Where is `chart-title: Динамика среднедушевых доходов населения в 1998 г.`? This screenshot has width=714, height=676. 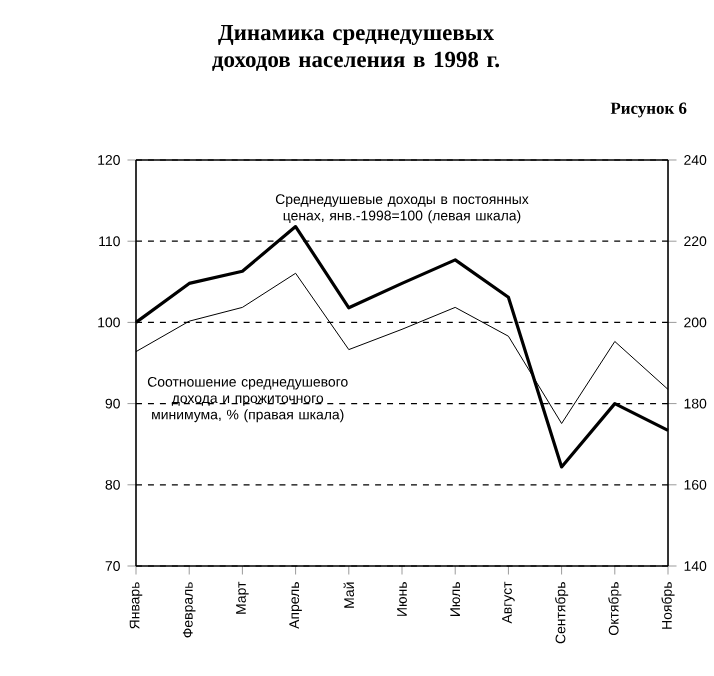
chart-title: Динамика среднедушевых доходов населения в 1998 г. is located at coordinates (356, 48).